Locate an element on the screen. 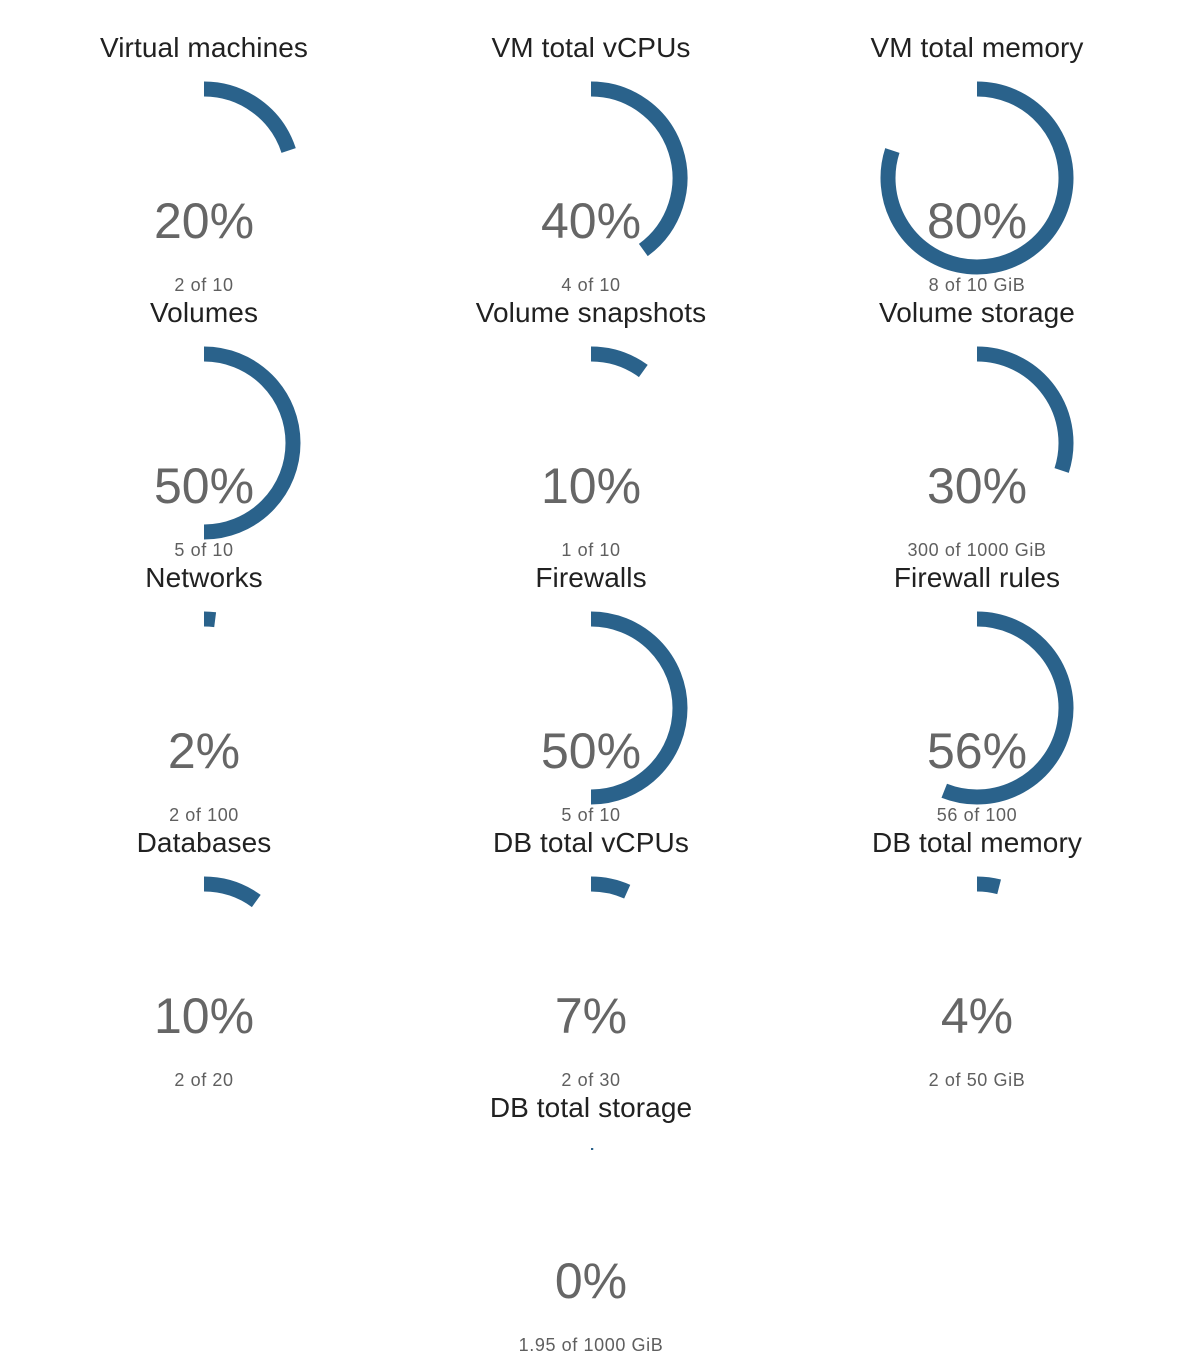  quota-card-firewalls: Firewalls 50% 5 of 10 is located at coordinates (591, 663).